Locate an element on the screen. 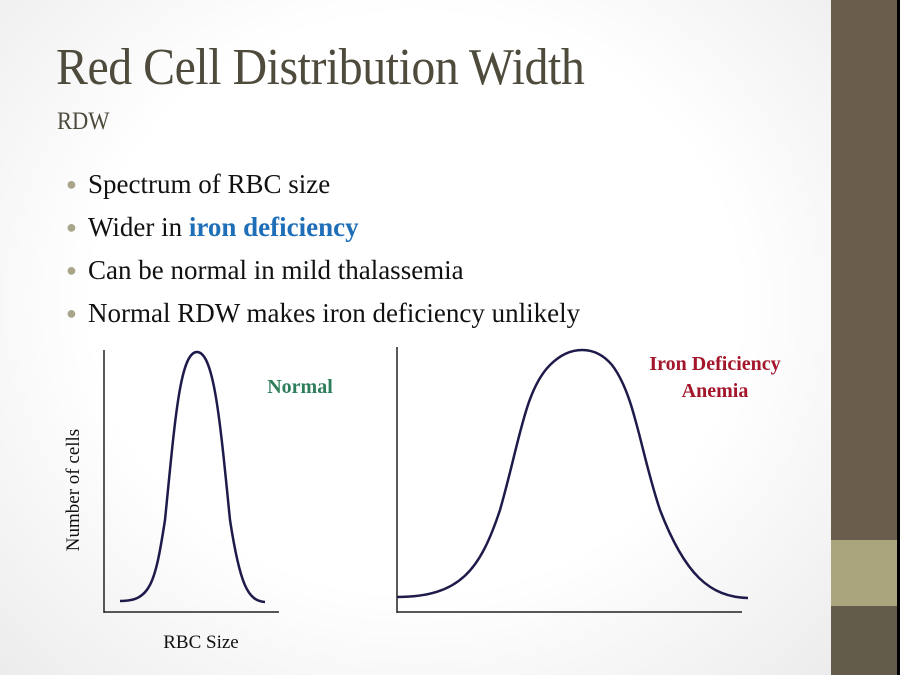 The height and width of the screenshot is (675, 900). slide-subtitle: RDW is located at coordinates (83, 121).